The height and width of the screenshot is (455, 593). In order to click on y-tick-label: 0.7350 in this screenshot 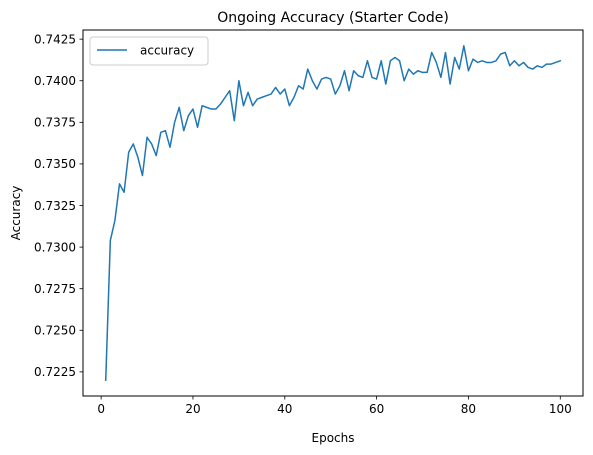, I will do `click(55, 164)`.